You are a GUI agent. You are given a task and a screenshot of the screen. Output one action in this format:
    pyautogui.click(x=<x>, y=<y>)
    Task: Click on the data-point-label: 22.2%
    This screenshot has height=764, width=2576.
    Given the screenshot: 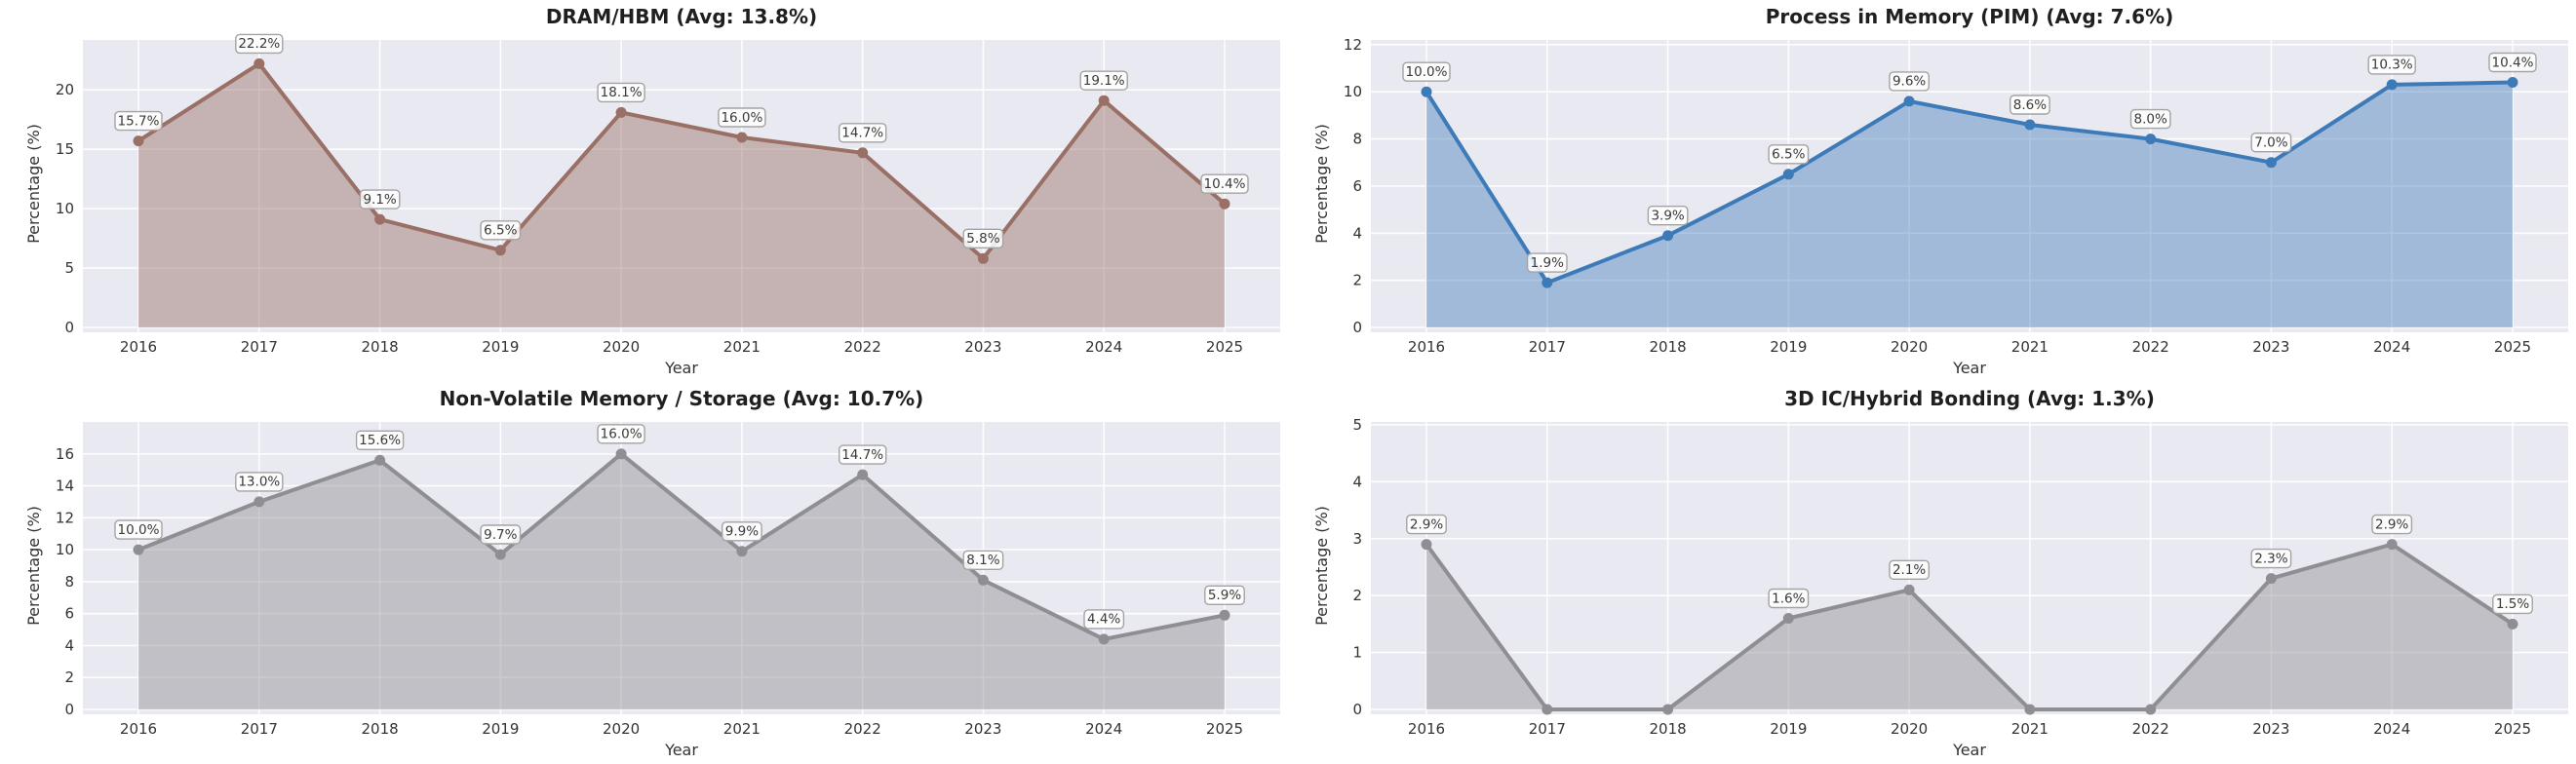 What is the action you would take?
    pyautogui.click(x=259, y=44)
    